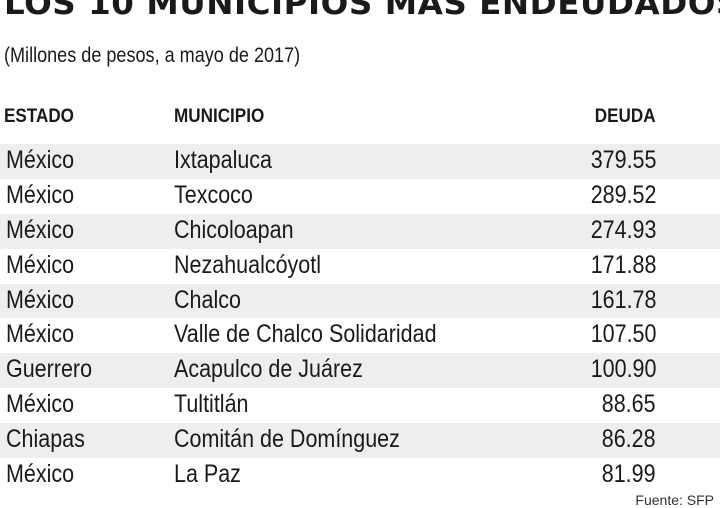  Describe the element at coordinates (360, 196) in the screenshot. I see `table-row: México Texcoco 289.52` at that location.